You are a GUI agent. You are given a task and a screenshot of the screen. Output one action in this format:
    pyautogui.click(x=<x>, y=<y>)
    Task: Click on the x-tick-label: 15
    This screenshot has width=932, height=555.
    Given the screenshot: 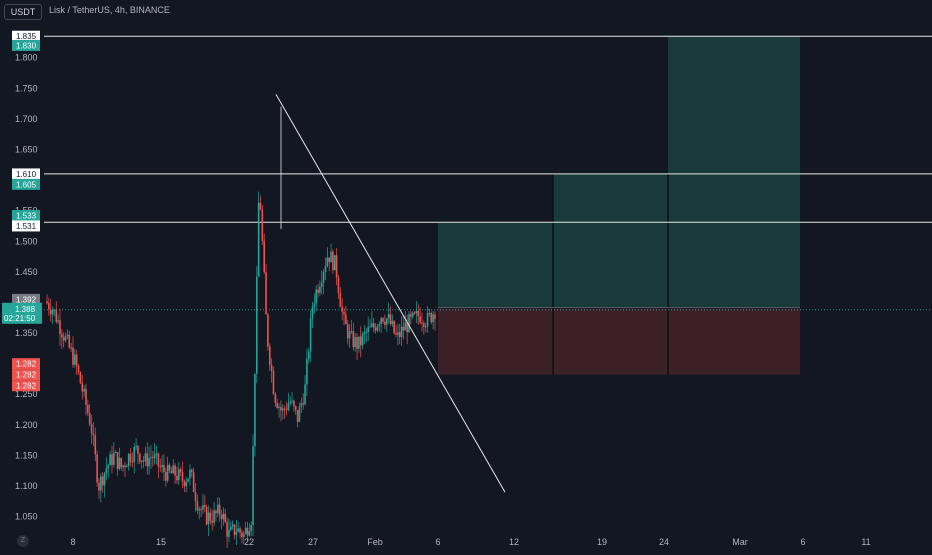 What is the action you would take?
    pyautogui.click(x=161, y=542)
    